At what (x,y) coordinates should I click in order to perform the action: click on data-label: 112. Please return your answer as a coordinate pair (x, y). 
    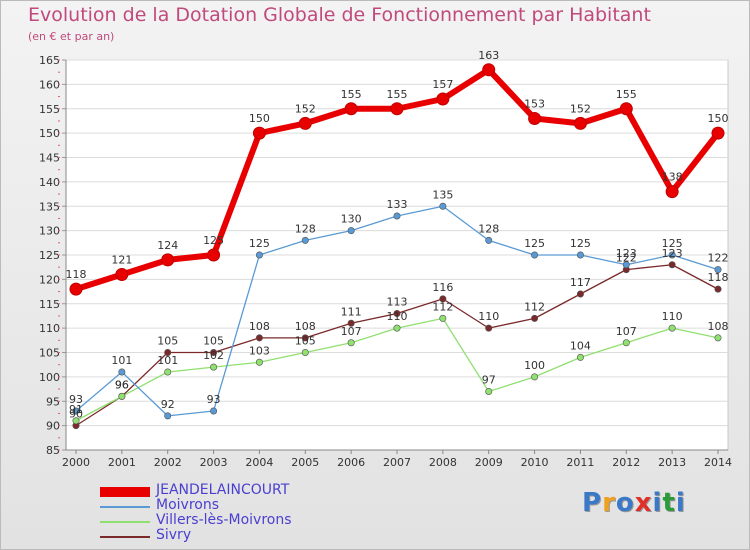
    Looking at the image, I should click on (534, 306).